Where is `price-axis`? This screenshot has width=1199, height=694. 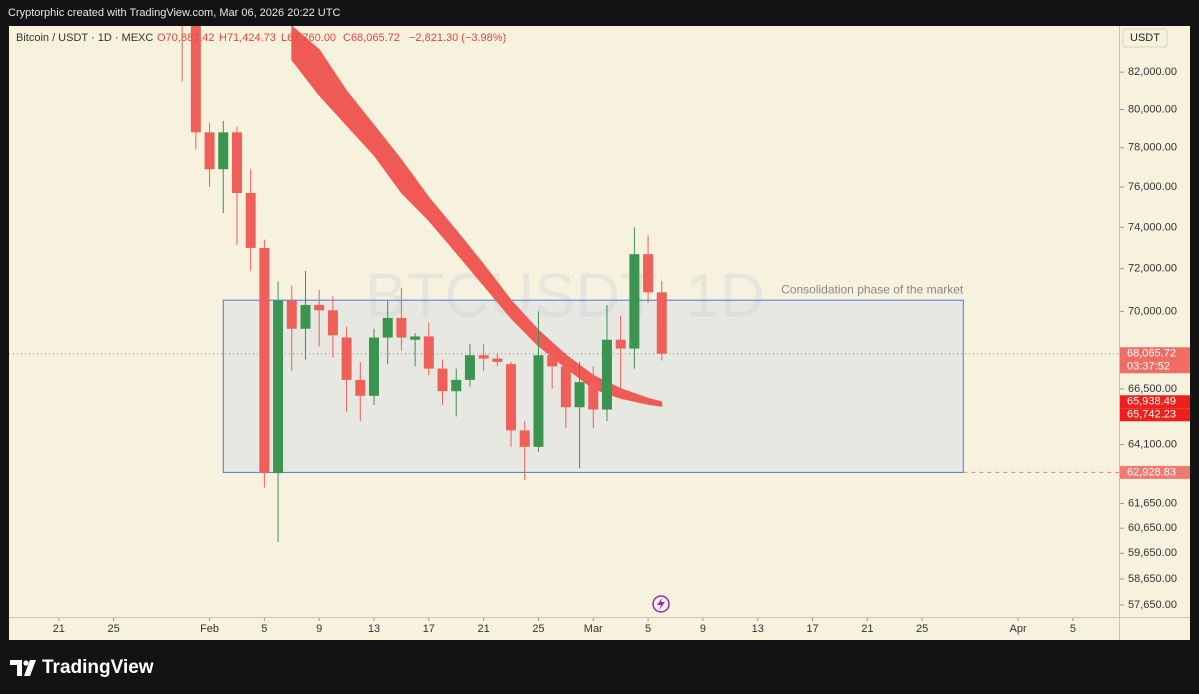 price-axis is located at coordinates (1155, 321).